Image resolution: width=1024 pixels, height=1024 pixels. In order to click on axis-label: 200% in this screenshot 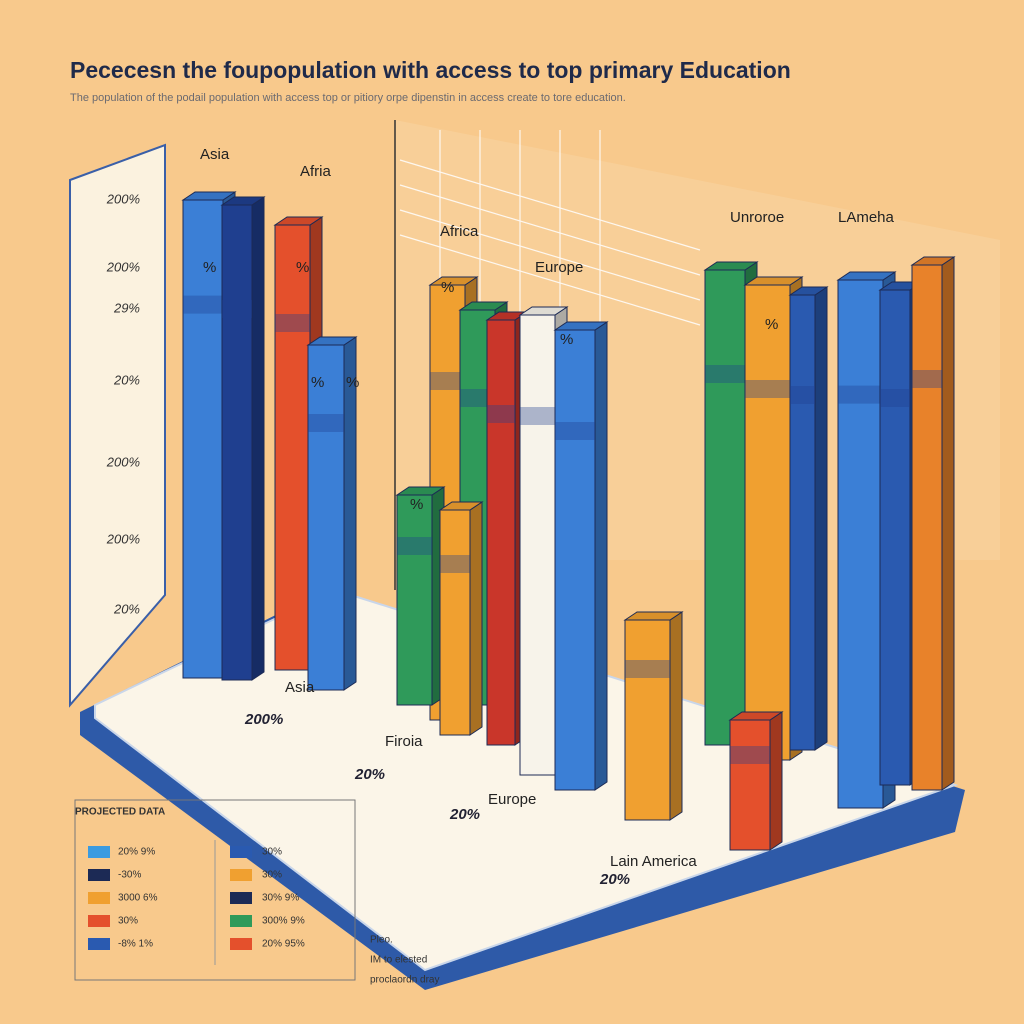, I will do `click(123, 198)`.